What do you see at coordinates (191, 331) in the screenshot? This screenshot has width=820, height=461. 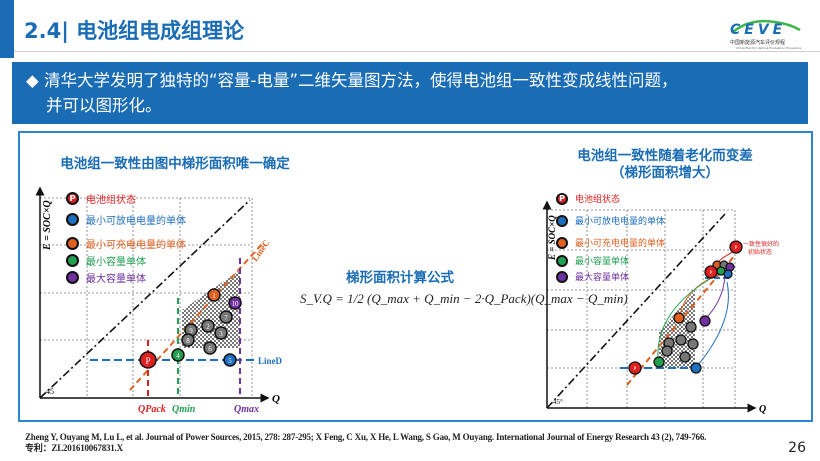 I see `svg-text: 9` at bounding box center [191, 331].